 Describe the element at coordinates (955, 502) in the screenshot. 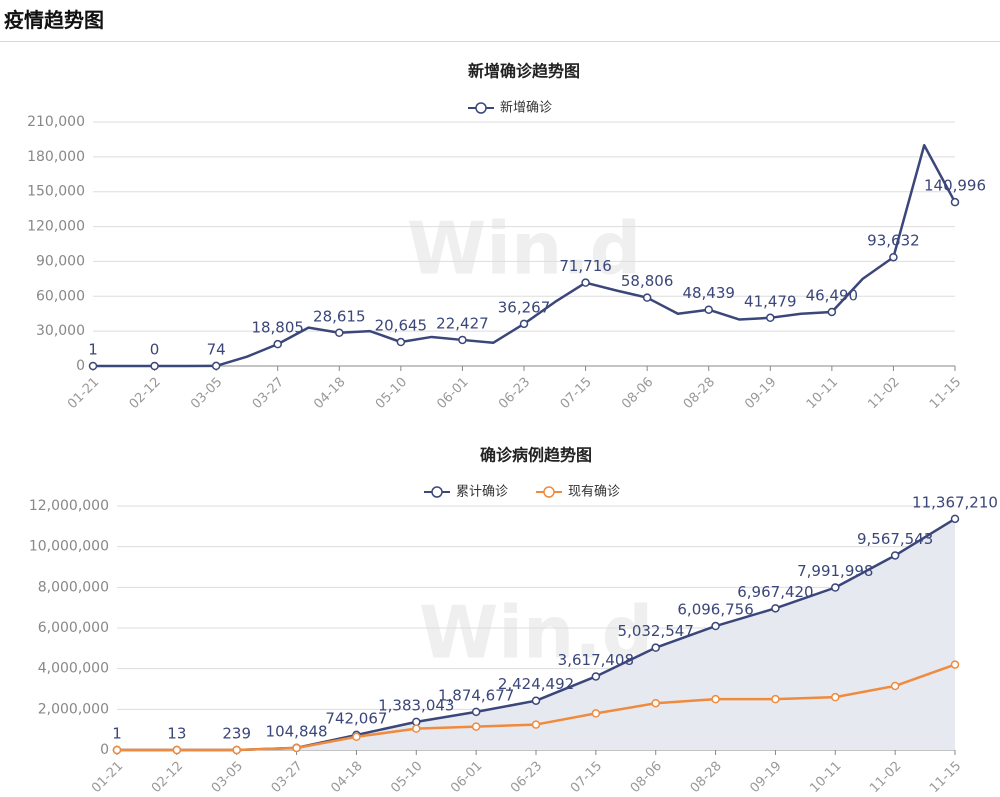

I see `data-label: 11,367,210` at that location.